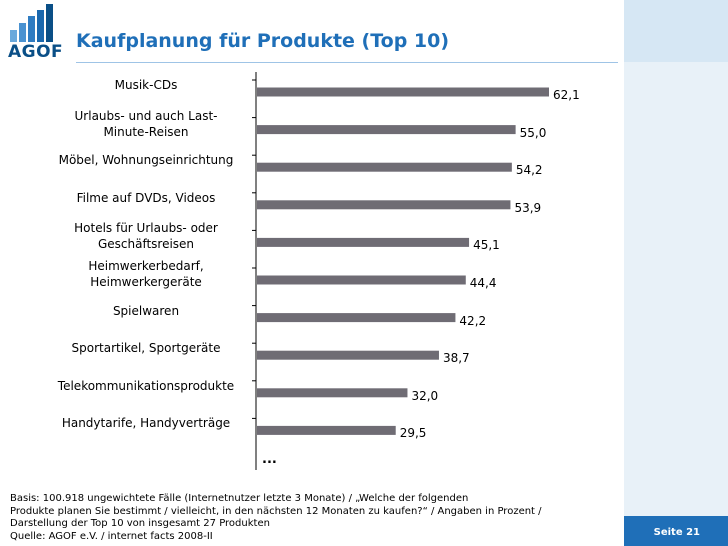  I want to click on data-label: 62,1, so click(566, 95).